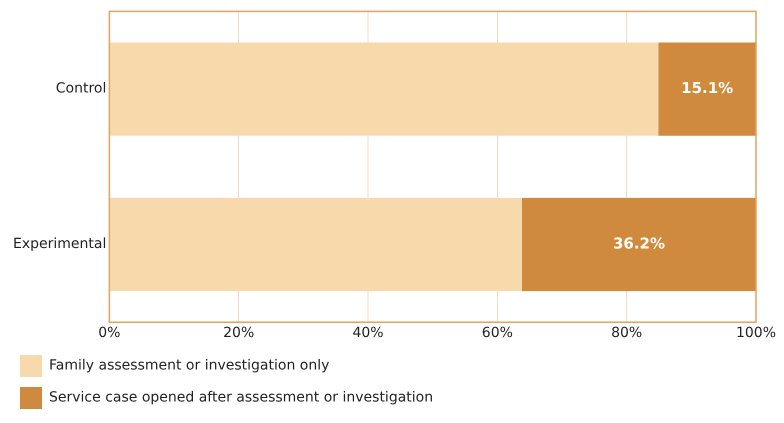 The height and width of the screenshot is (423, 784). What do you see at coordinates (189, 366) in the screenshot?
I see `legend-label: Family assessment or investigation only` at bounding box center [189, 366].